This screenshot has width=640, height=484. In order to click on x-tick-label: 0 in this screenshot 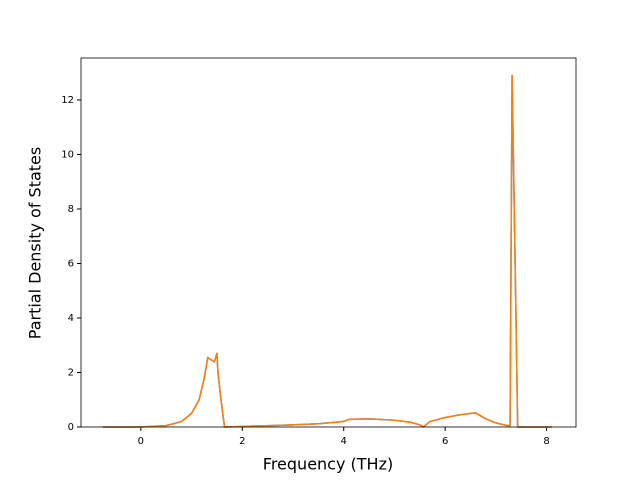, I will do `click(141, 441)`.